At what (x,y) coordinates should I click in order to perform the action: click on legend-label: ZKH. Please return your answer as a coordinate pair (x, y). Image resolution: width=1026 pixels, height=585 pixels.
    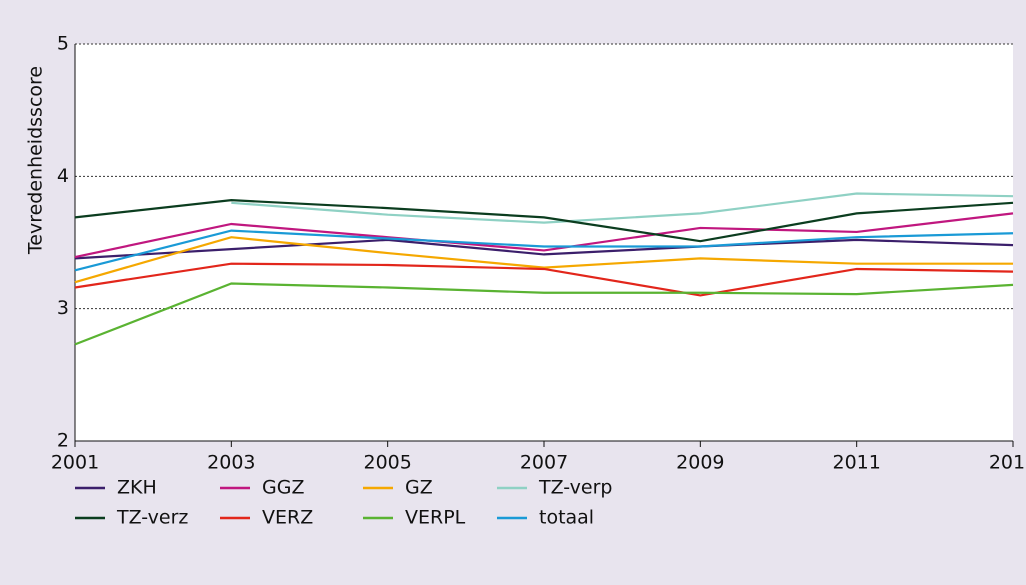
    Looking at the image, I should click on (137, 488).